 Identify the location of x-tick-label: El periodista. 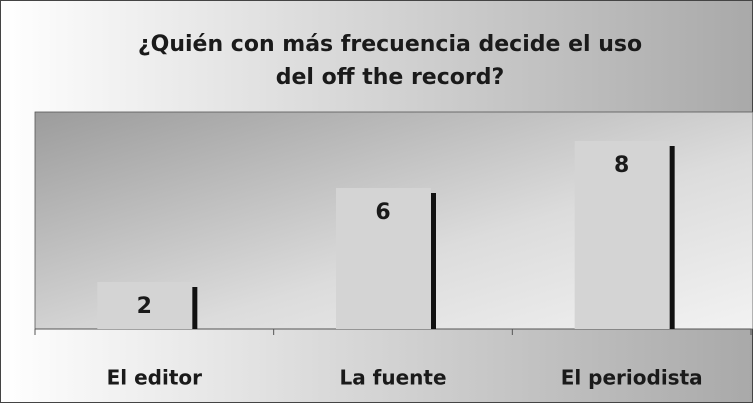
(632, 378).